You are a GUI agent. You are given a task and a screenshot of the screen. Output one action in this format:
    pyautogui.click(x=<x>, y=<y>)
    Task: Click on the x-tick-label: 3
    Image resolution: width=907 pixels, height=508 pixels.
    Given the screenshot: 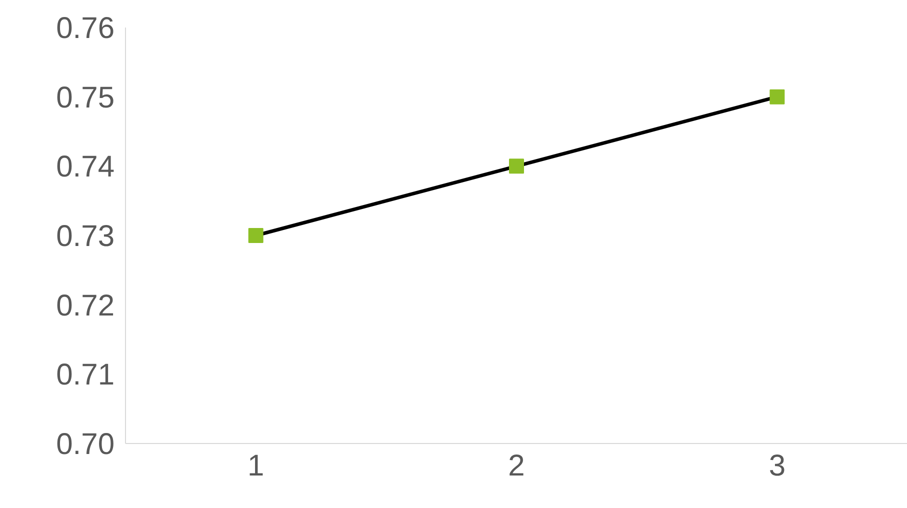 What is the action you would take?
    pyautogui.click(x=777, y=466)
    